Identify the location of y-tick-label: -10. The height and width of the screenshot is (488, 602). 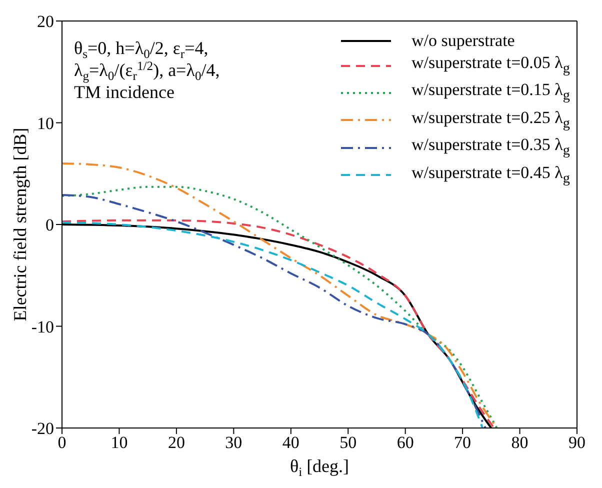
(42, 326).